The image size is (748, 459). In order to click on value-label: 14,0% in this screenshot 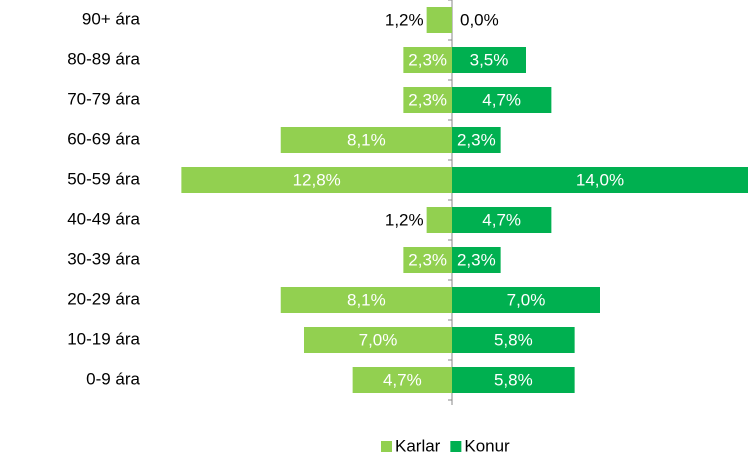, I will do `click(600, 179)`.